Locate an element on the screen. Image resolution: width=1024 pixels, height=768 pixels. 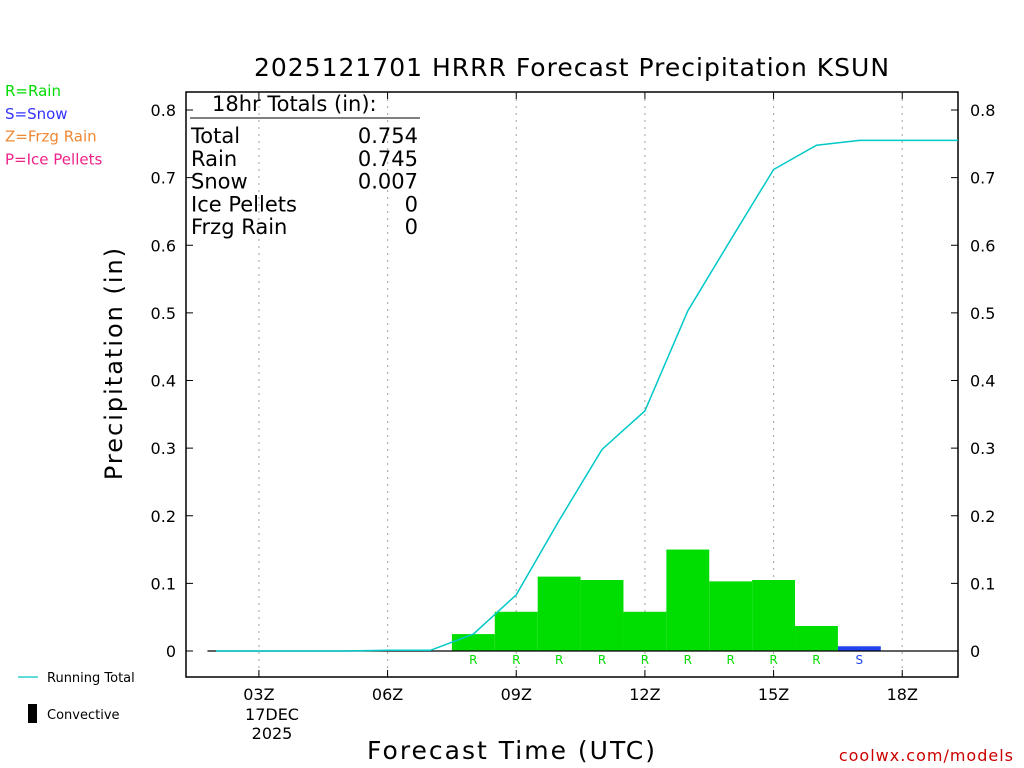
x-tick-label: 18Z is located at coordinates (902, 694).